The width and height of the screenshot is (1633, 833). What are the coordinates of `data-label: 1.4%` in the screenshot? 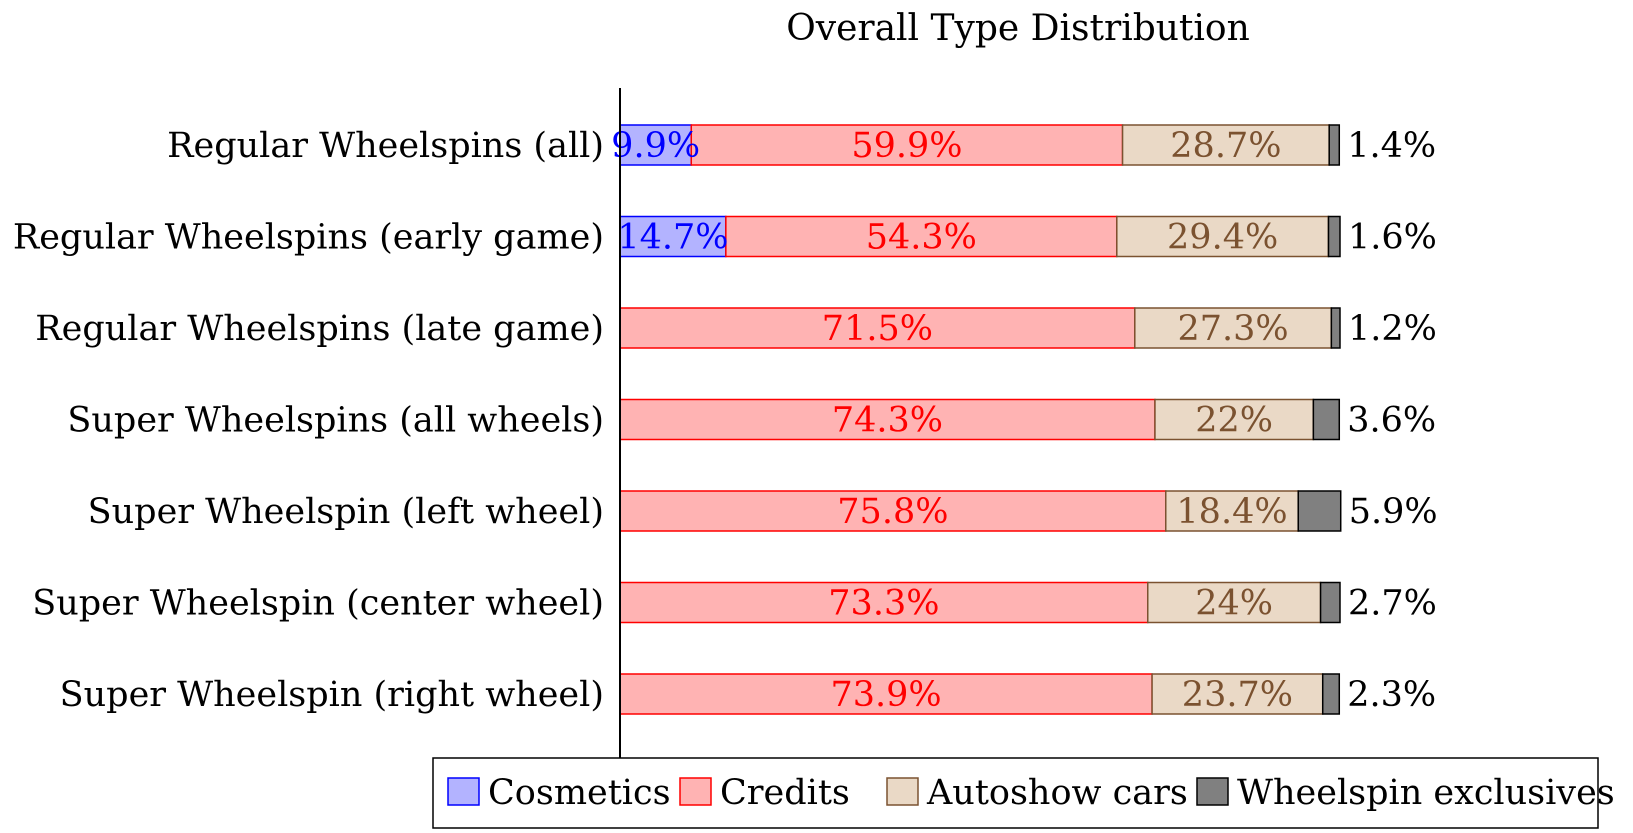 It's located at (1391, 146).